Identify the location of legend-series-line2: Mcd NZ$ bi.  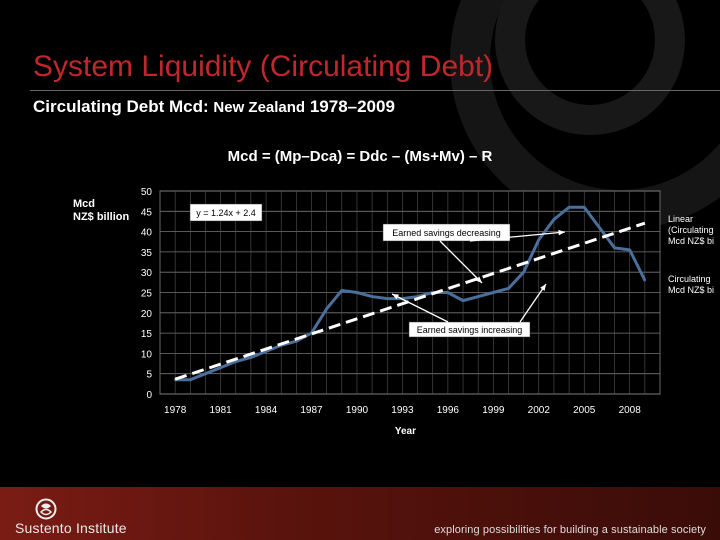
(691, 290).